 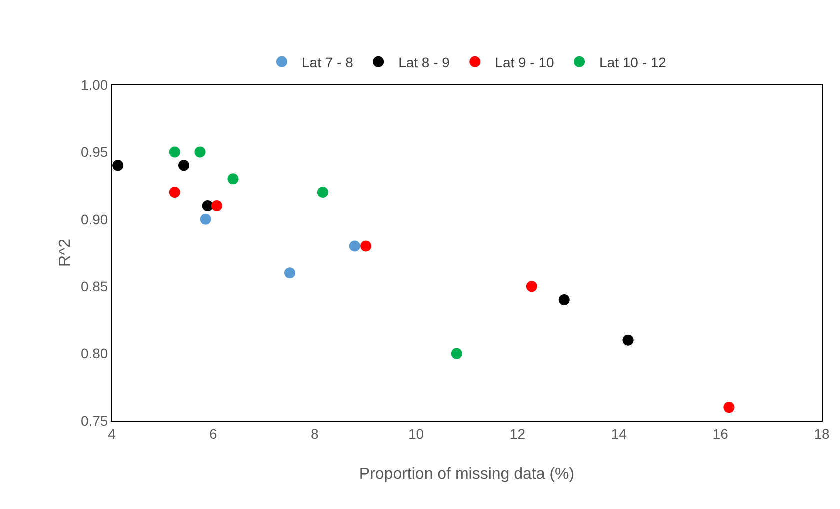 I want to click on legend-label: Lat 8 - 9, so click(x=424, y=62).